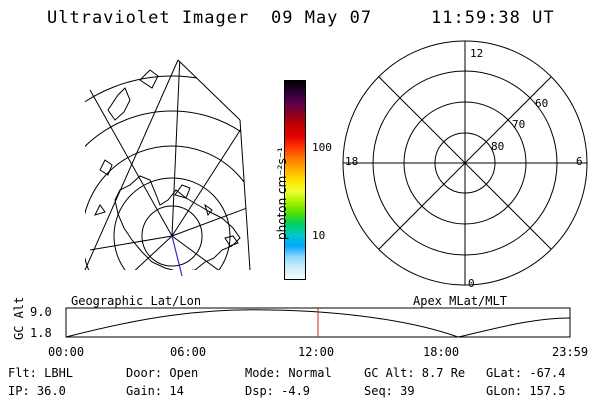  What do you see at coordinates (322, 18) in the screenshot?
I see `date-label: 09 May 07` at bounding box center [322, 18].